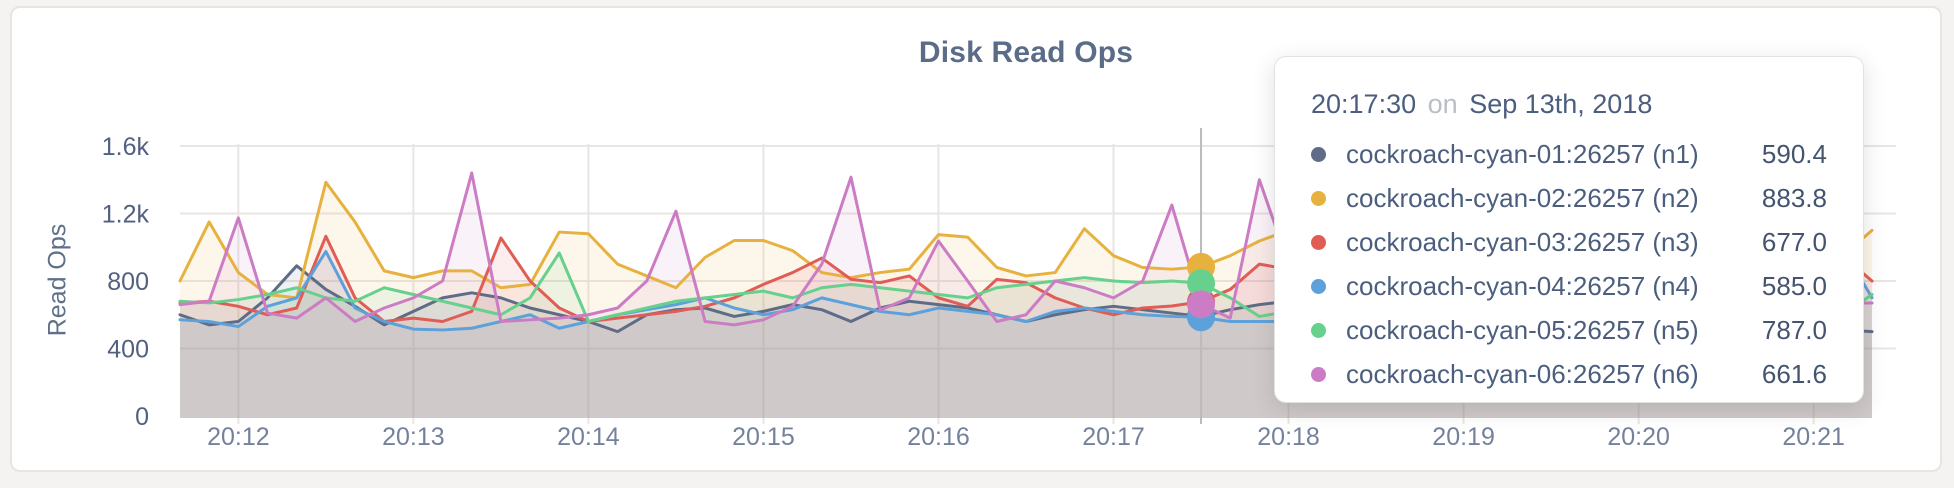  What do you see at coordinates (1522, 241) in the screenshot?
I see `series-label: cockroach-cyan-03:26257 (n3)` at bounding box center [1522, 241].